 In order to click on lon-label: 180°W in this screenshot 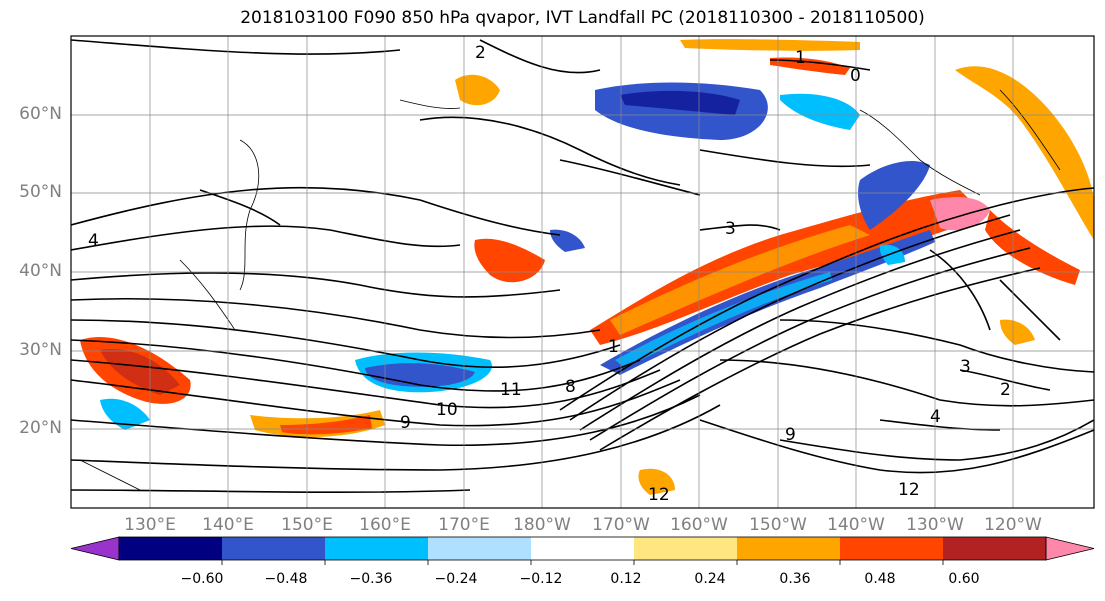, I will do `click(542, 525)`.